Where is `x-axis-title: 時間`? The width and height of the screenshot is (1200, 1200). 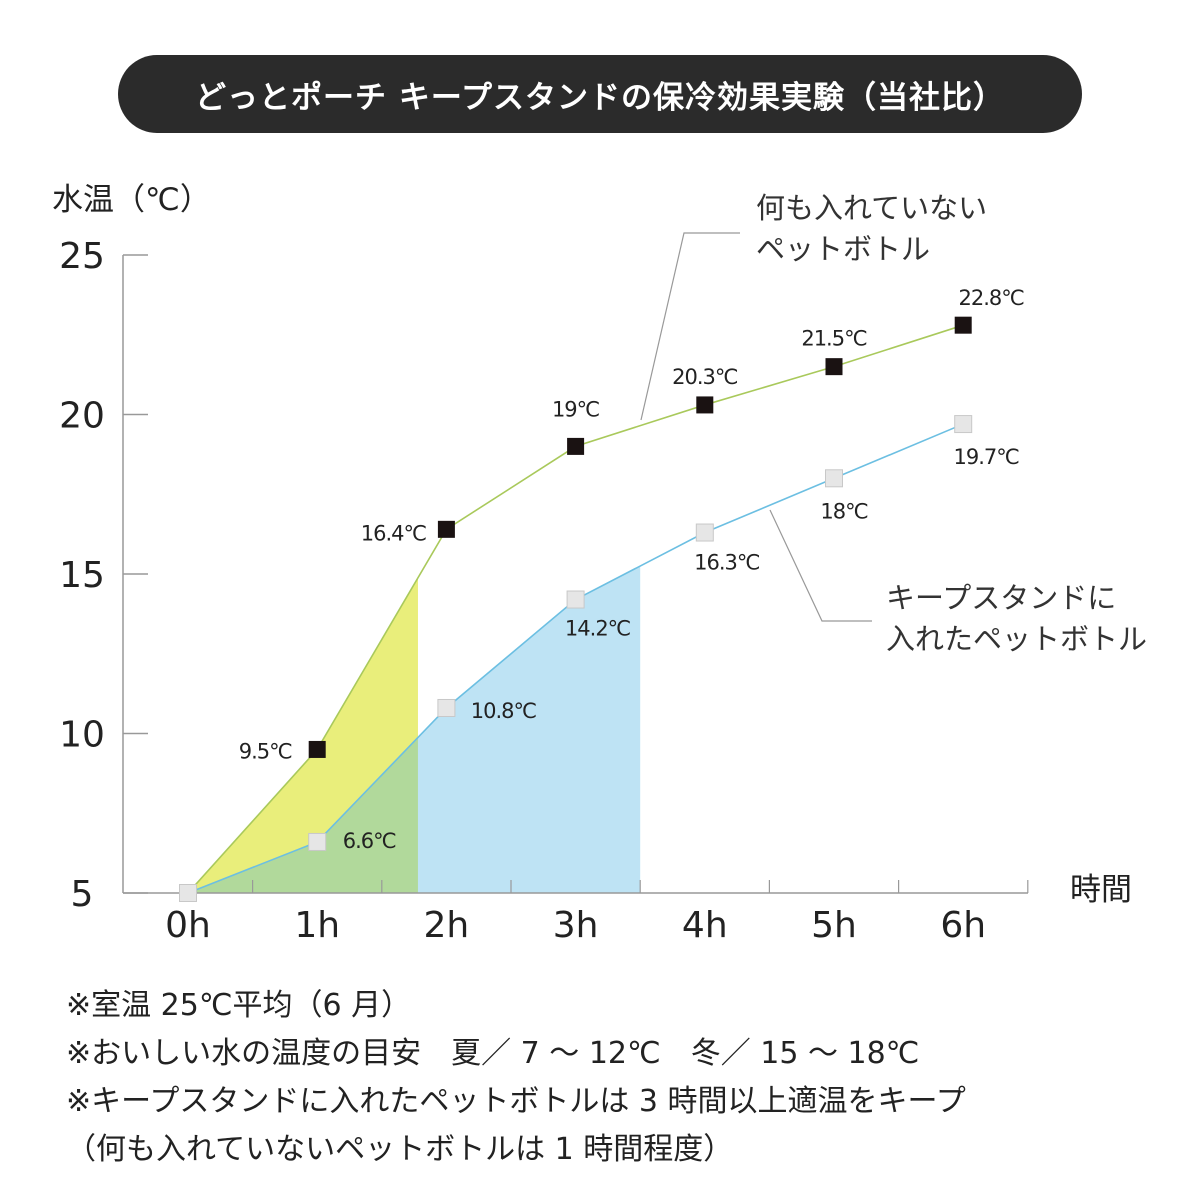
x-axis-title: 時間 is located at coordinates (1101, 890).